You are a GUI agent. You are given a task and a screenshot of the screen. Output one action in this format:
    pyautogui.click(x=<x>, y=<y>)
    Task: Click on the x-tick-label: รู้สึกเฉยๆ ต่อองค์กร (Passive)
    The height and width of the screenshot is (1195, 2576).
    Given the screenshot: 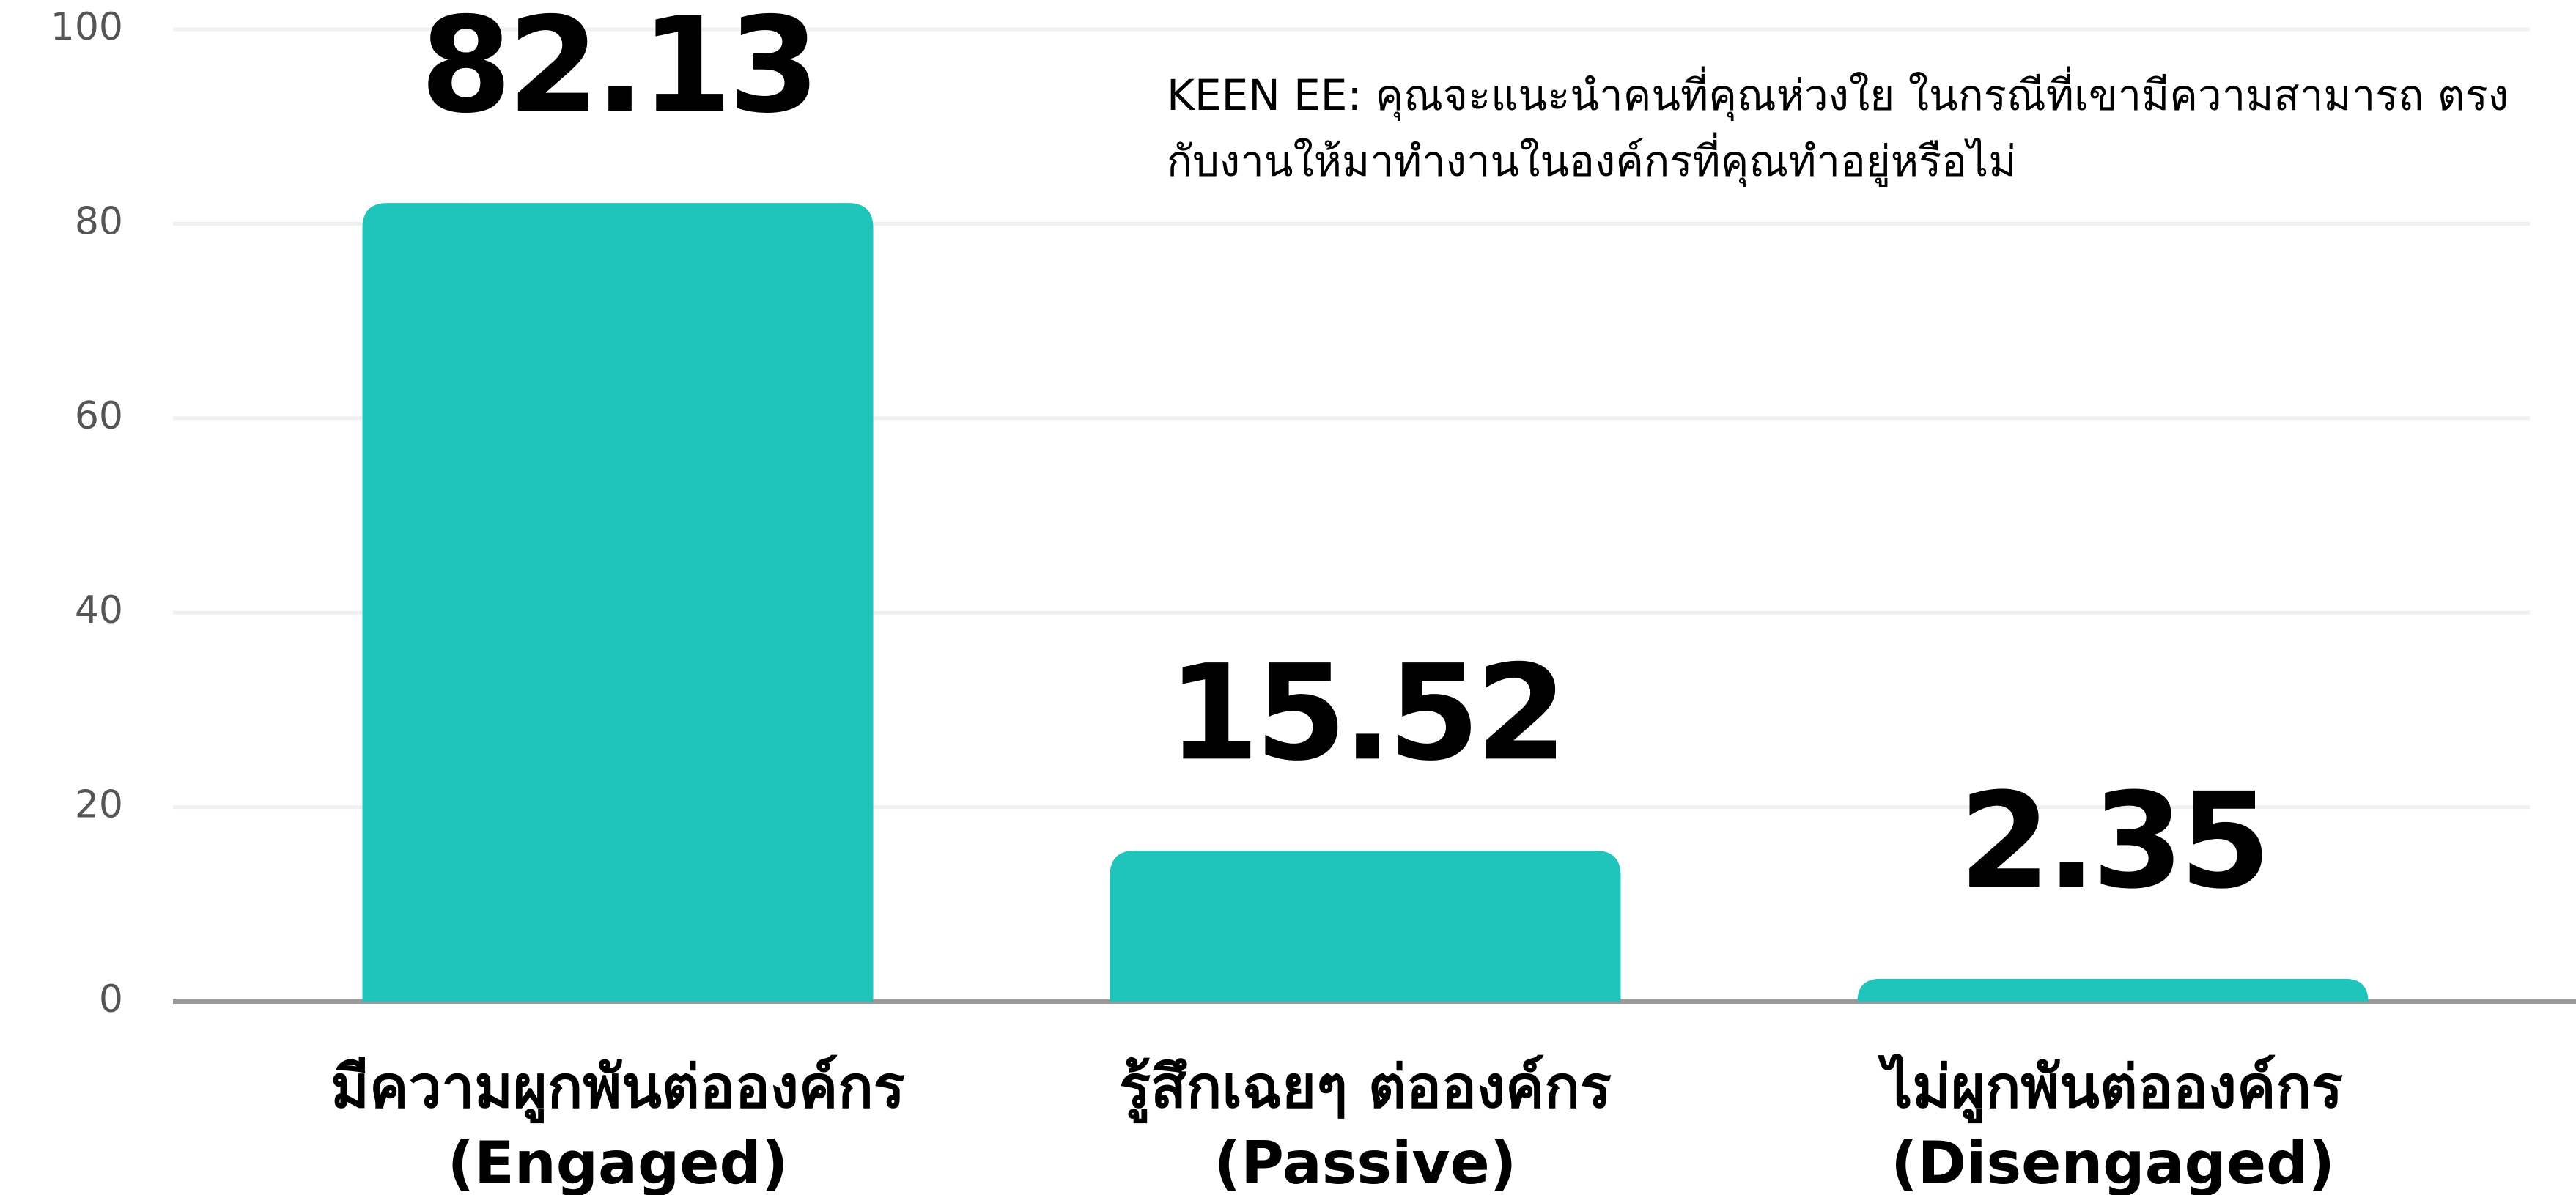 What is the action you would take?
    pyautogui.click(x=1365, y=1124)
    